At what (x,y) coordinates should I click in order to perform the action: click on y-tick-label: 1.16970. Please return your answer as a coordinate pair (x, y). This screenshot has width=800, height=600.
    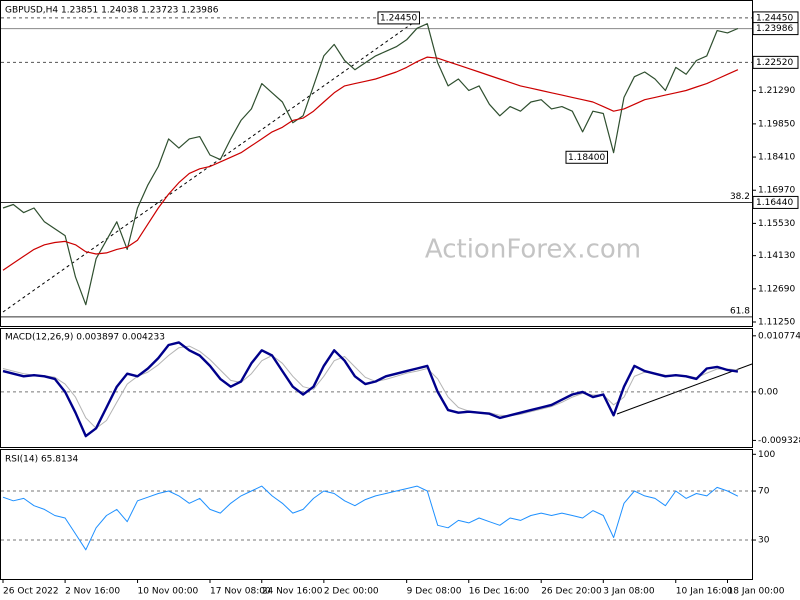
    Looking at the image, I should click on (776, 191).